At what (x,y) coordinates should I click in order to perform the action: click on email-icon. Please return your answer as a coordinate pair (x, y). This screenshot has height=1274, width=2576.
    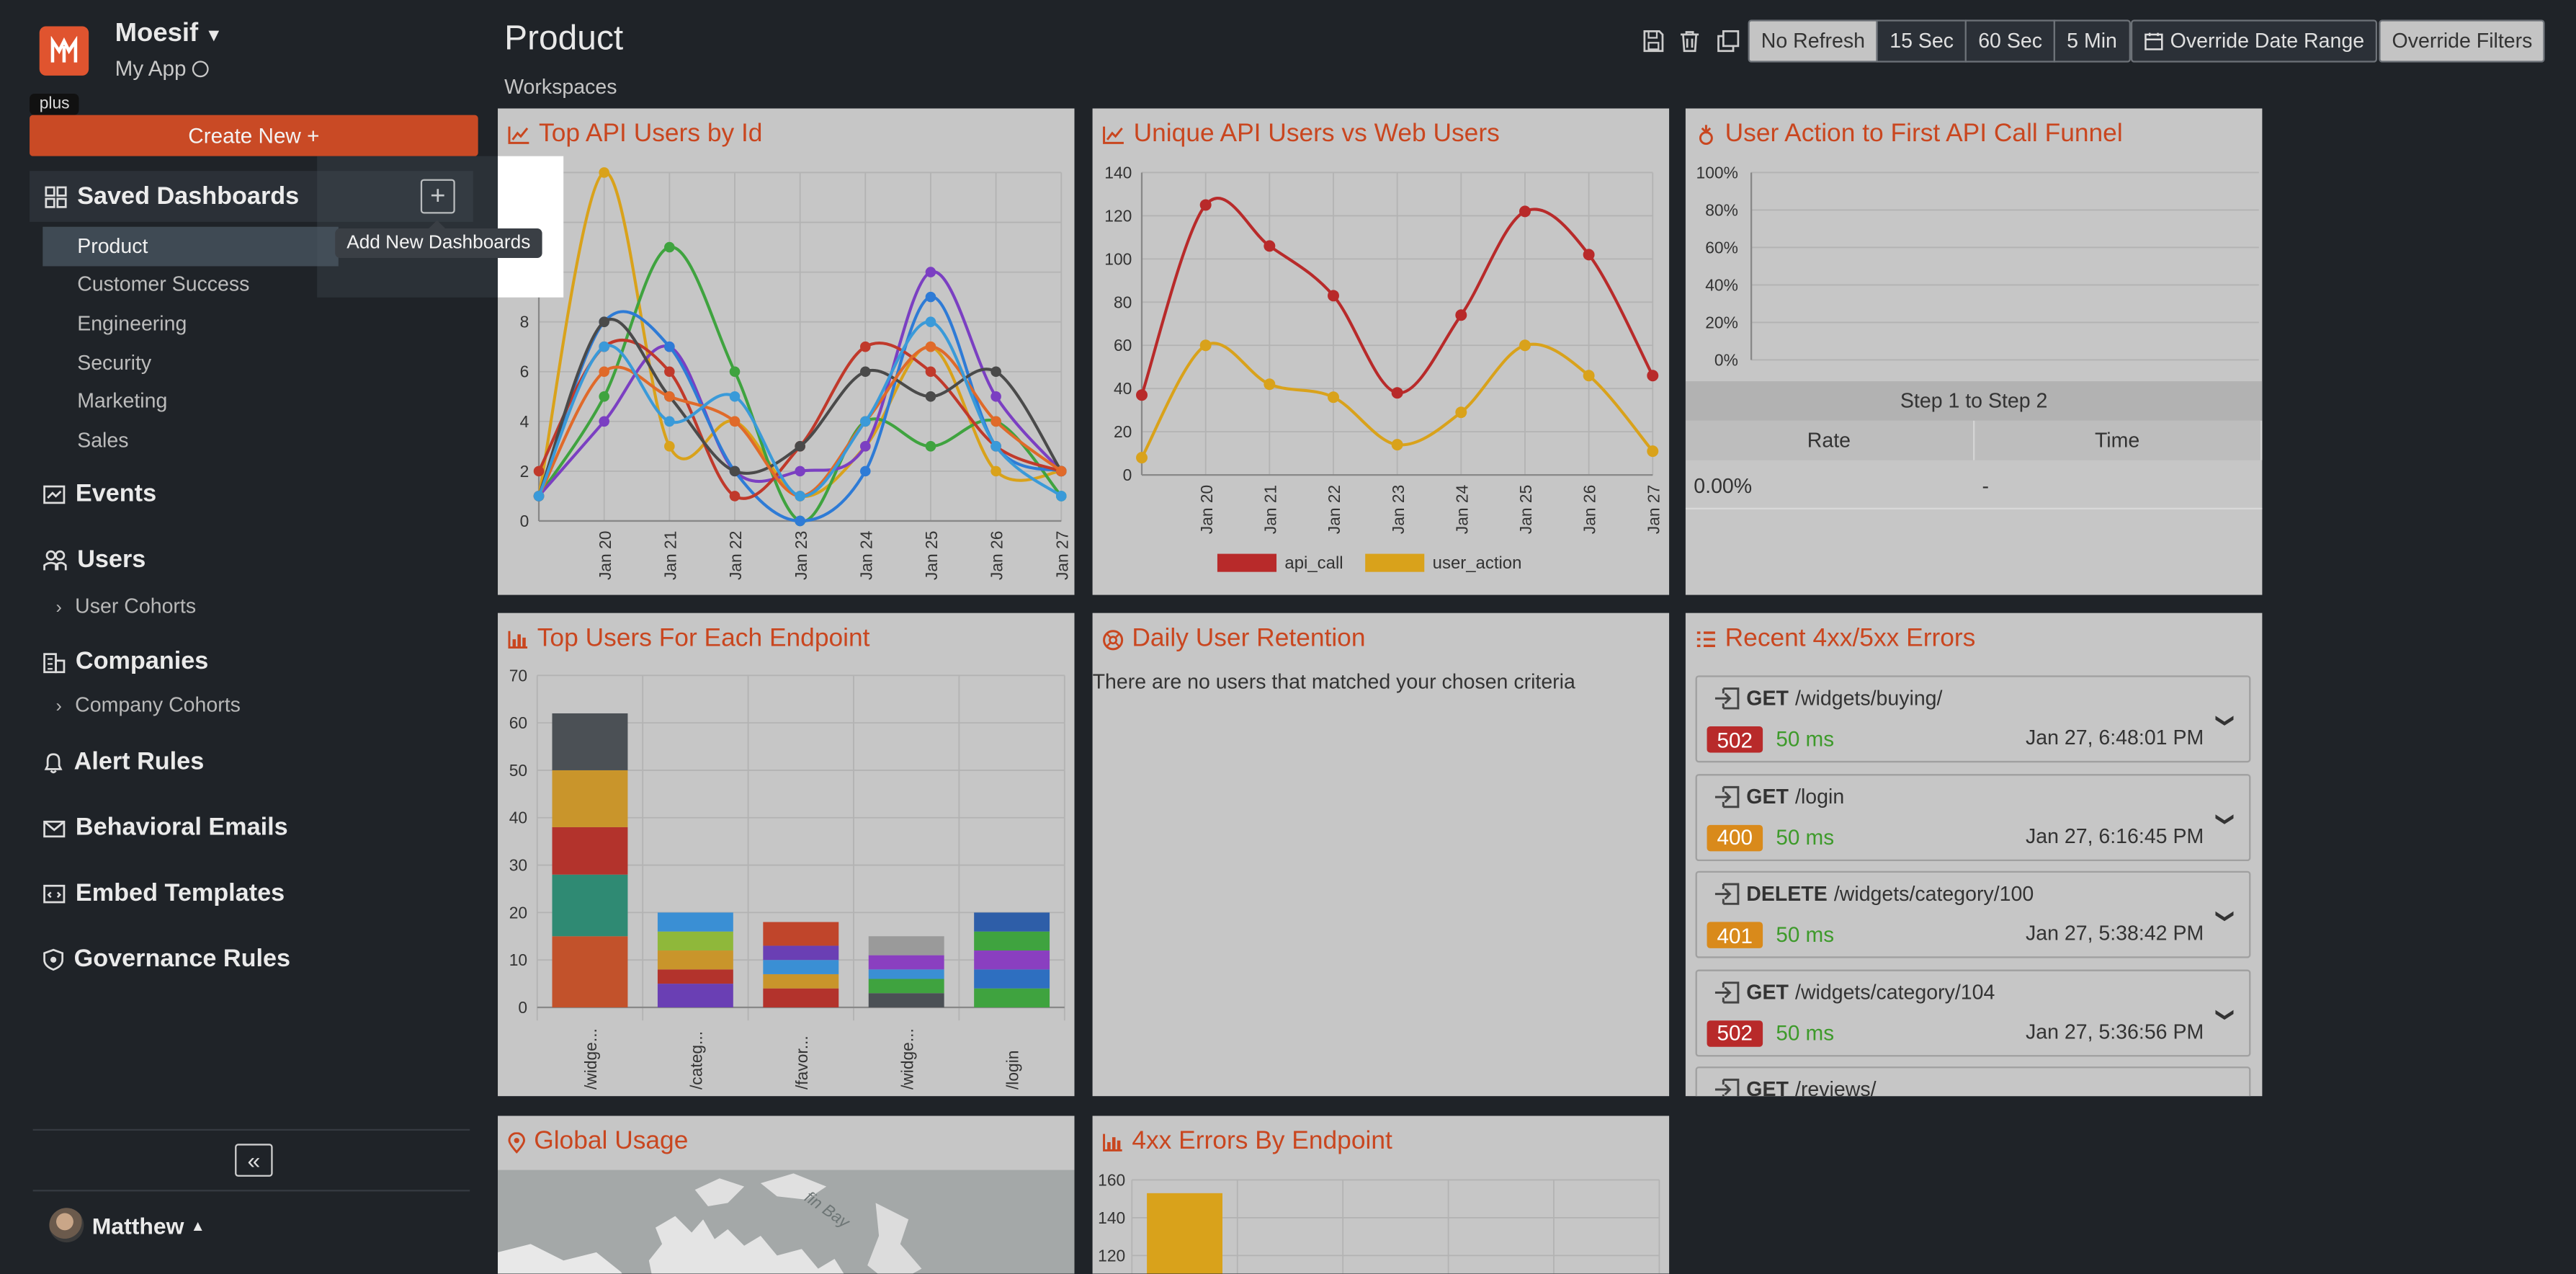
    Looking at the image, I should click on (54, 828).